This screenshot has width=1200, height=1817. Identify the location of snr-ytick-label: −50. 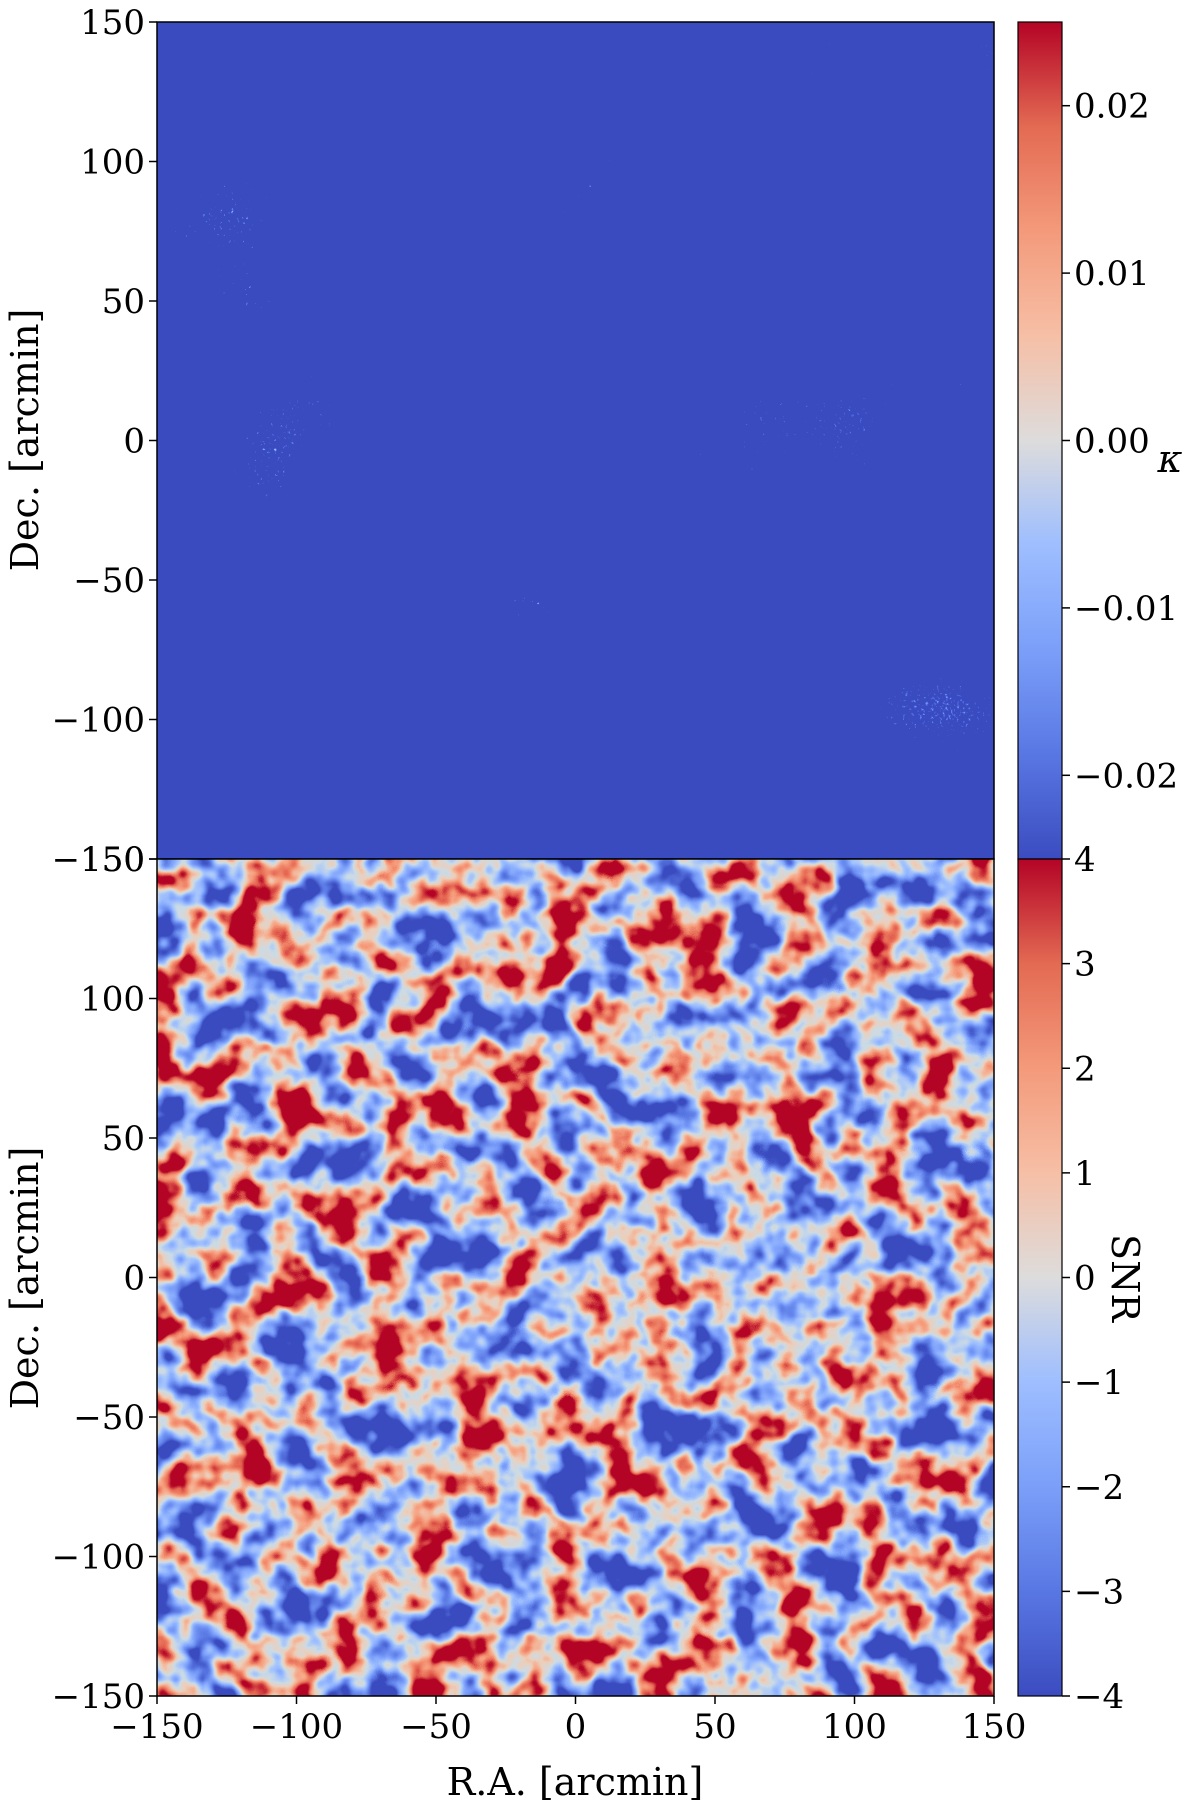
(109, 1418).